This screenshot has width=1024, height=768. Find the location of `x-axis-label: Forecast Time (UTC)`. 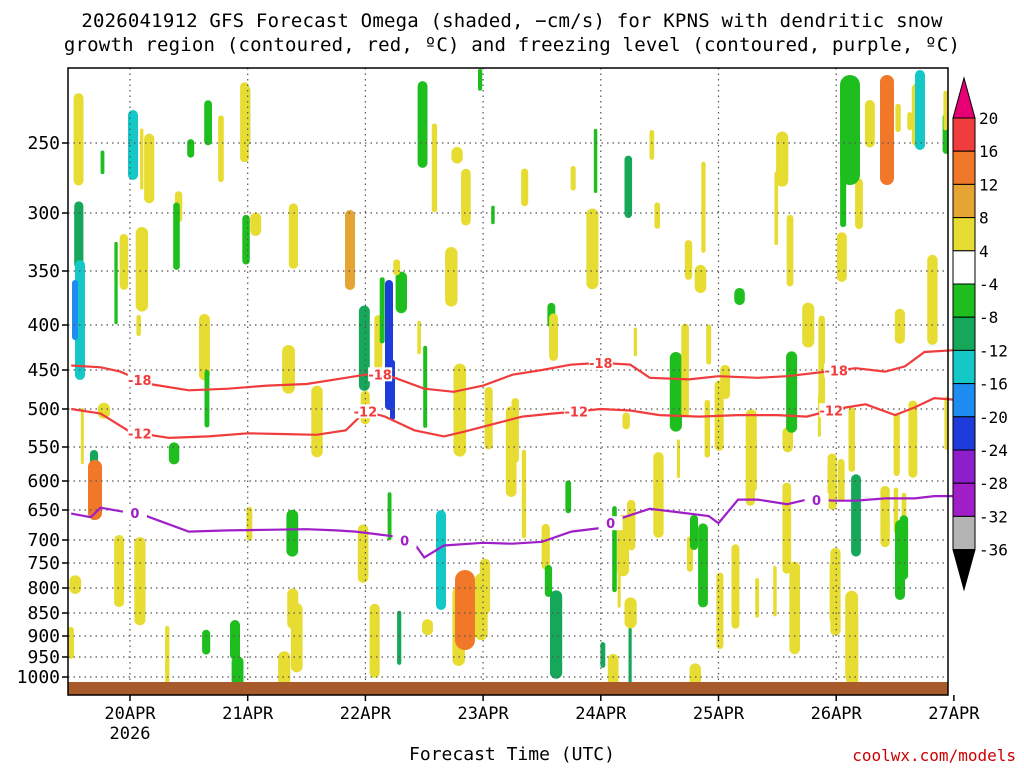

x-axis-label: Forecast Time (UTC) is located at coordinates (512, 754).